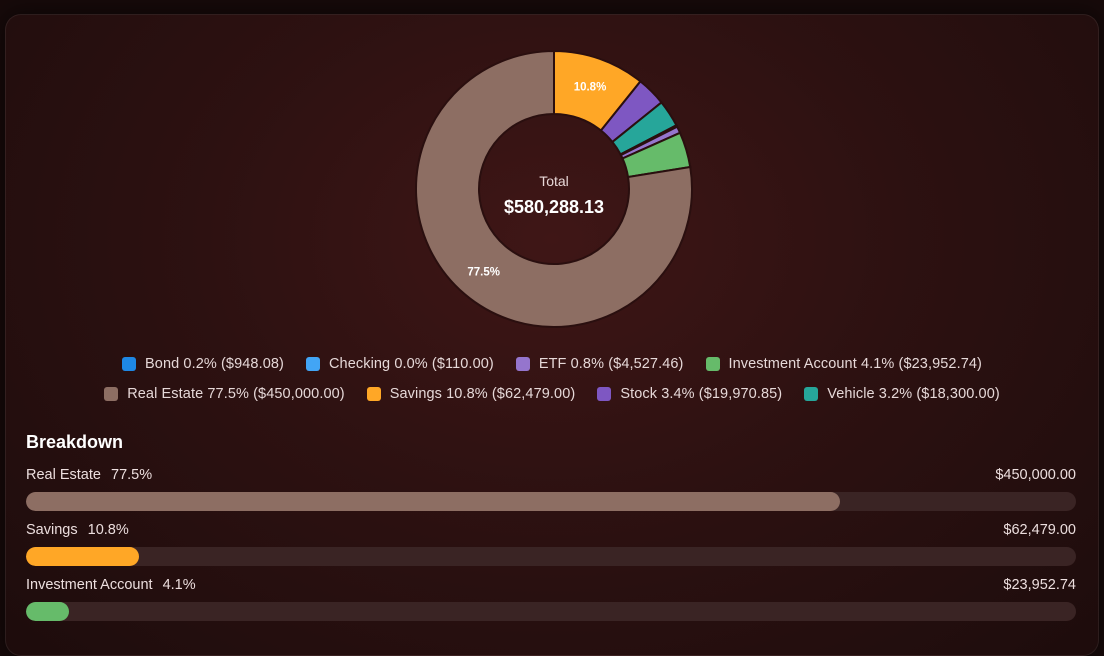 The width and height of the screenshot is (1104, 656). I want to click on legend-item-investment-account: Investment Account 4.1% ($23,952.74), so click(843, 364).